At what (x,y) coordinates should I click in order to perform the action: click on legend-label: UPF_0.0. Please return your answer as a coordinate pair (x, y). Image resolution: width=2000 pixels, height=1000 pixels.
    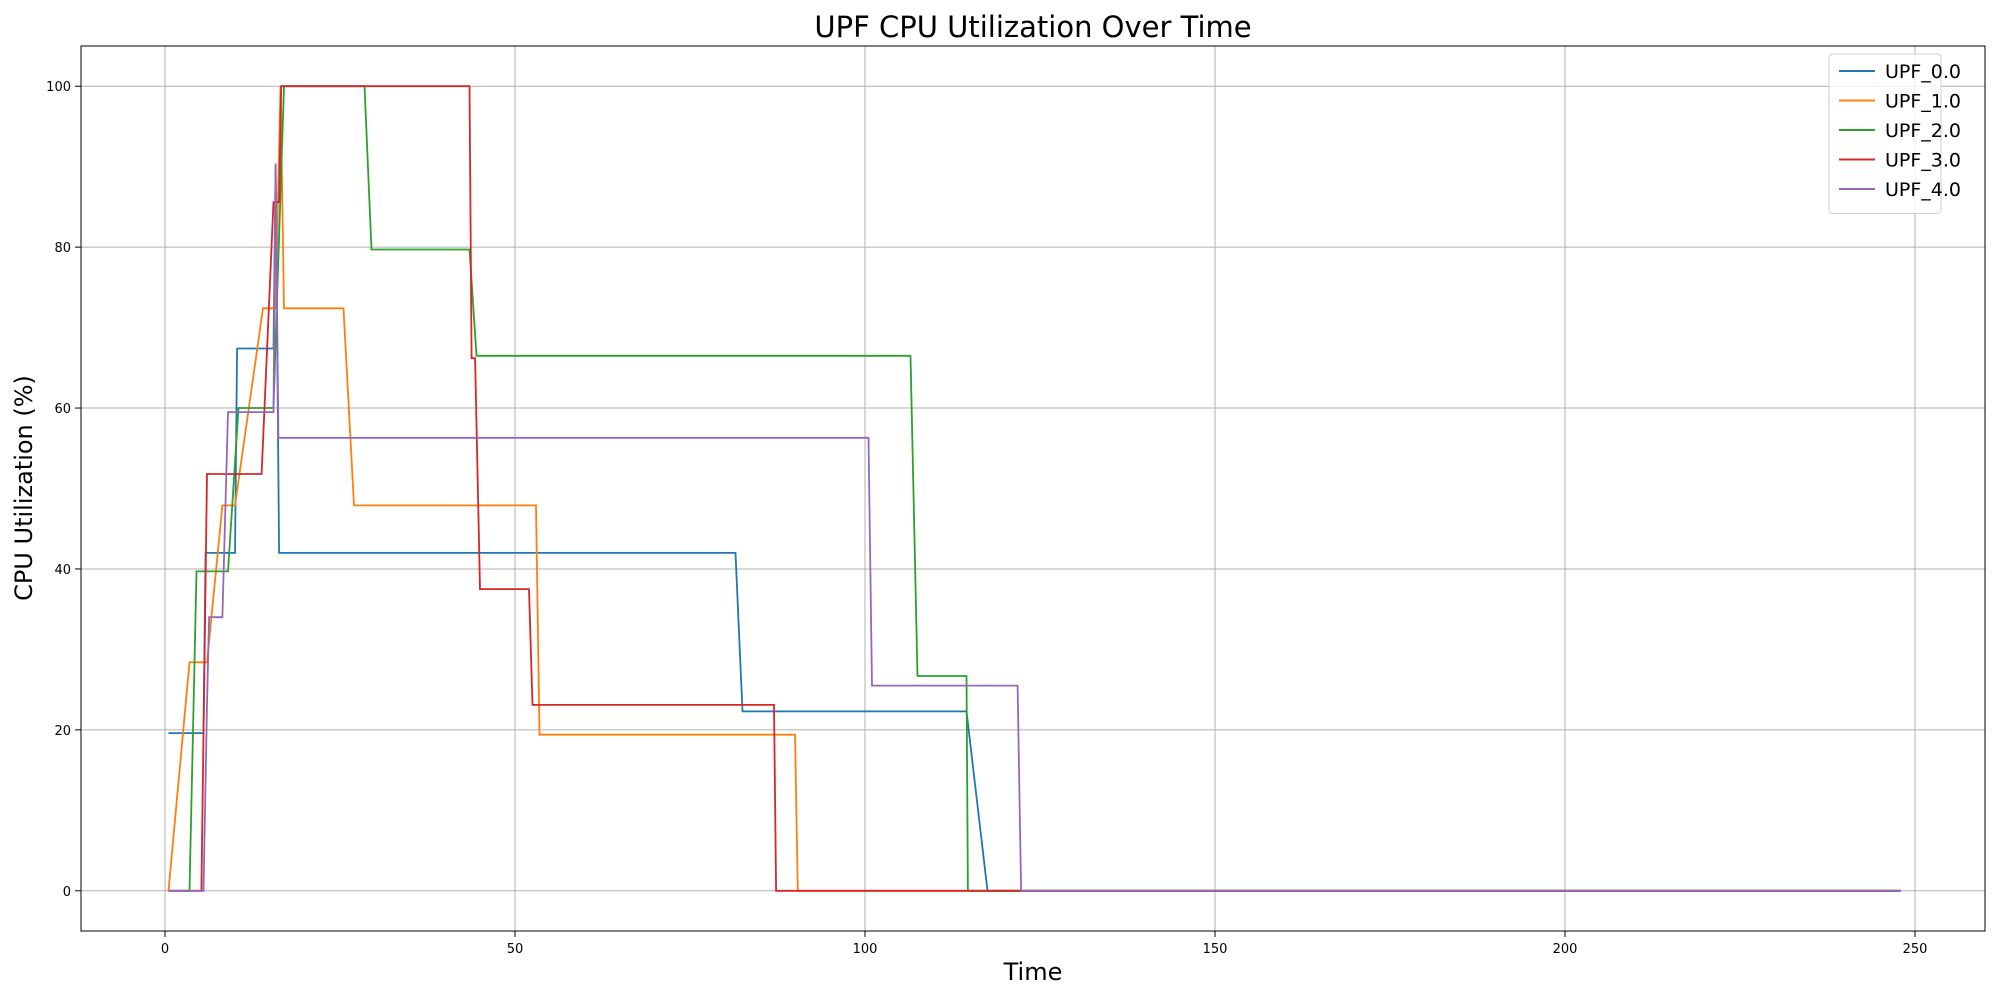
    Looking at the image, I should click on (1923, 72).